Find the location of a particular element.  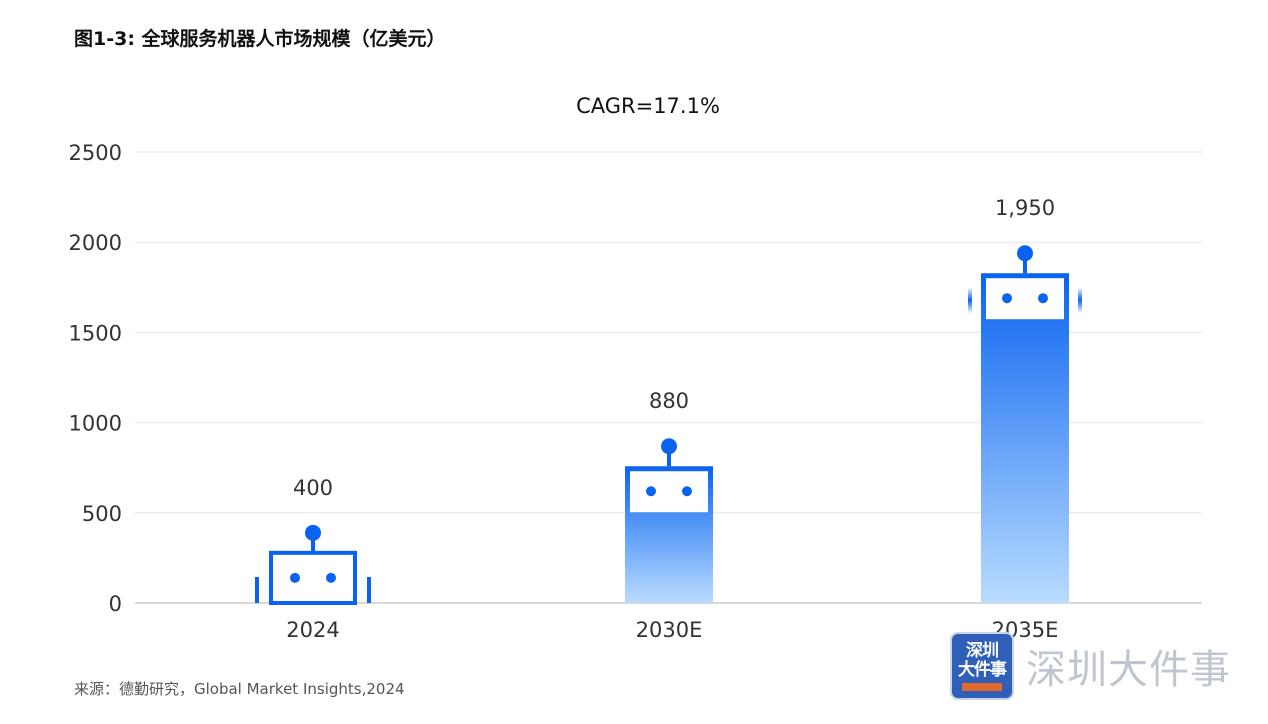

y-tick-label: 0 is located at coordinates (115, 604).